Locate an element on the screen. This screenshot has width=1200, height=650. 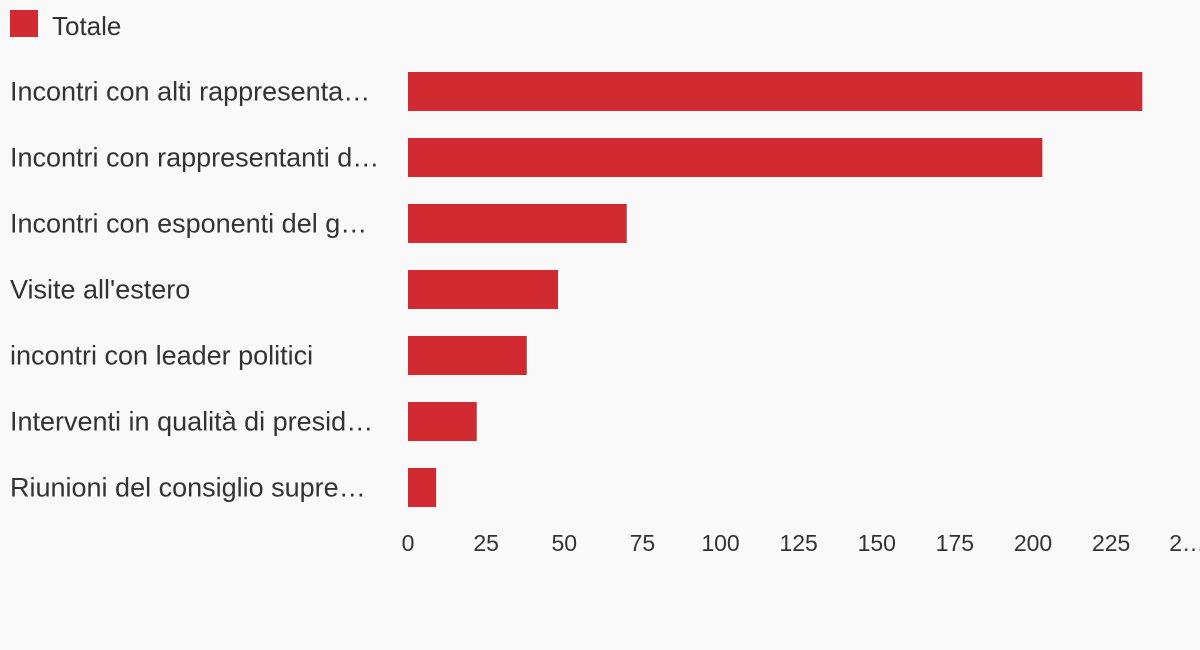
x-tick-label: 225 is located at coordinates (1111, 543).